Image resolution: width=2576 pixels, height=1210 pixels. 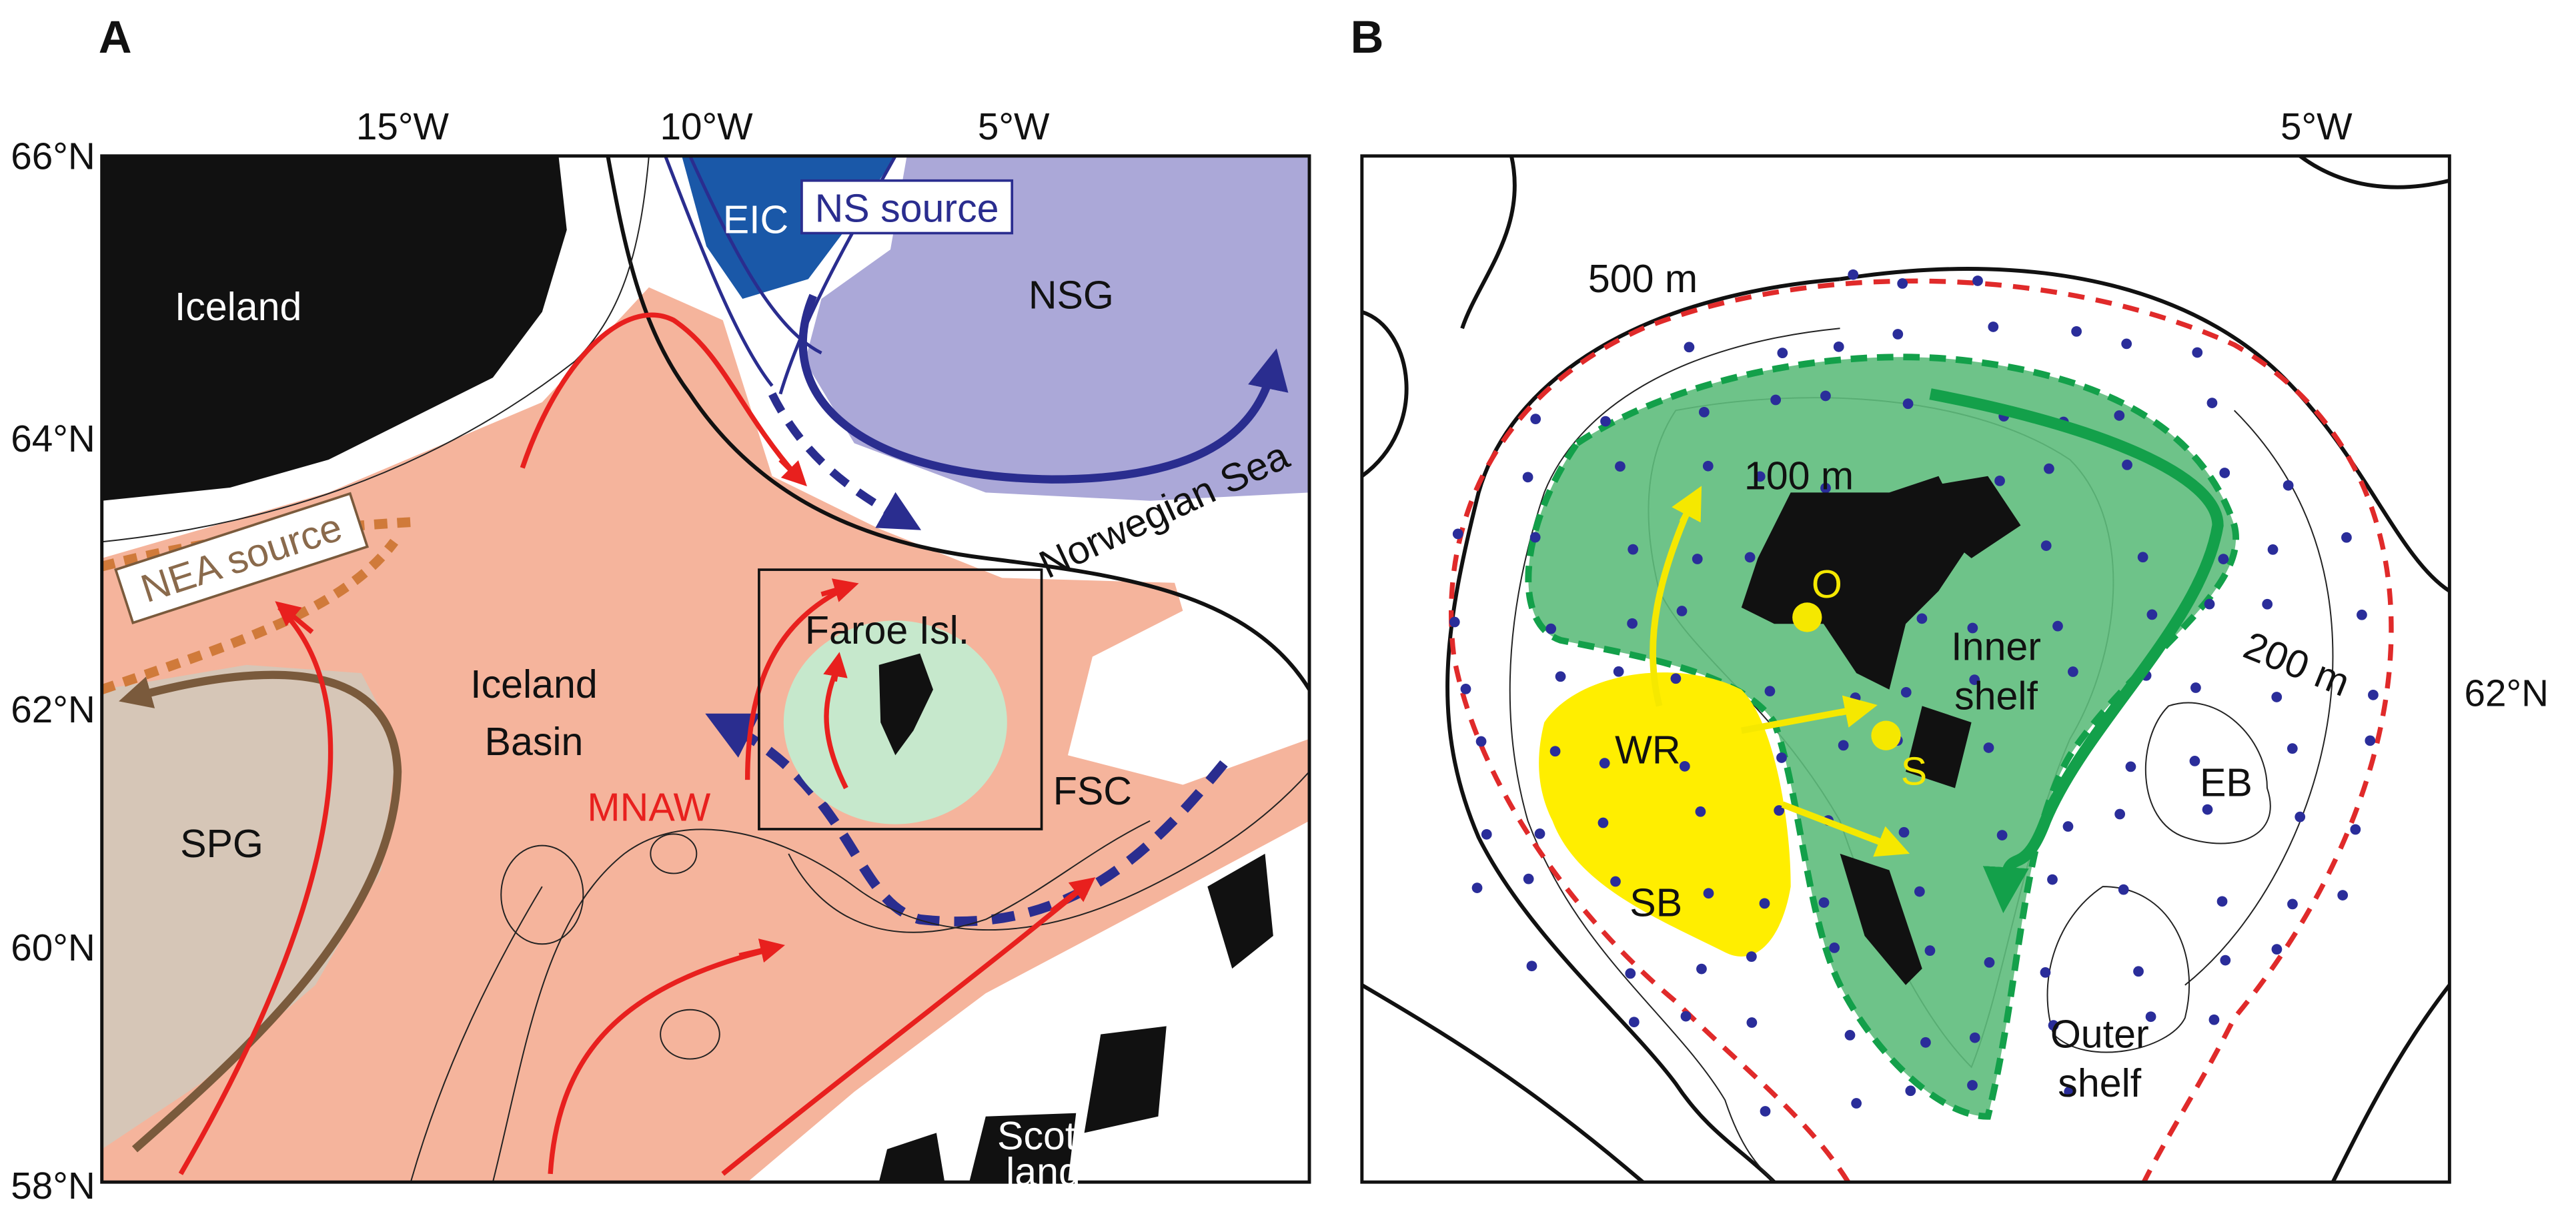 I want to click on lat-tick-label: 64°N, so click(x=53, y=439).